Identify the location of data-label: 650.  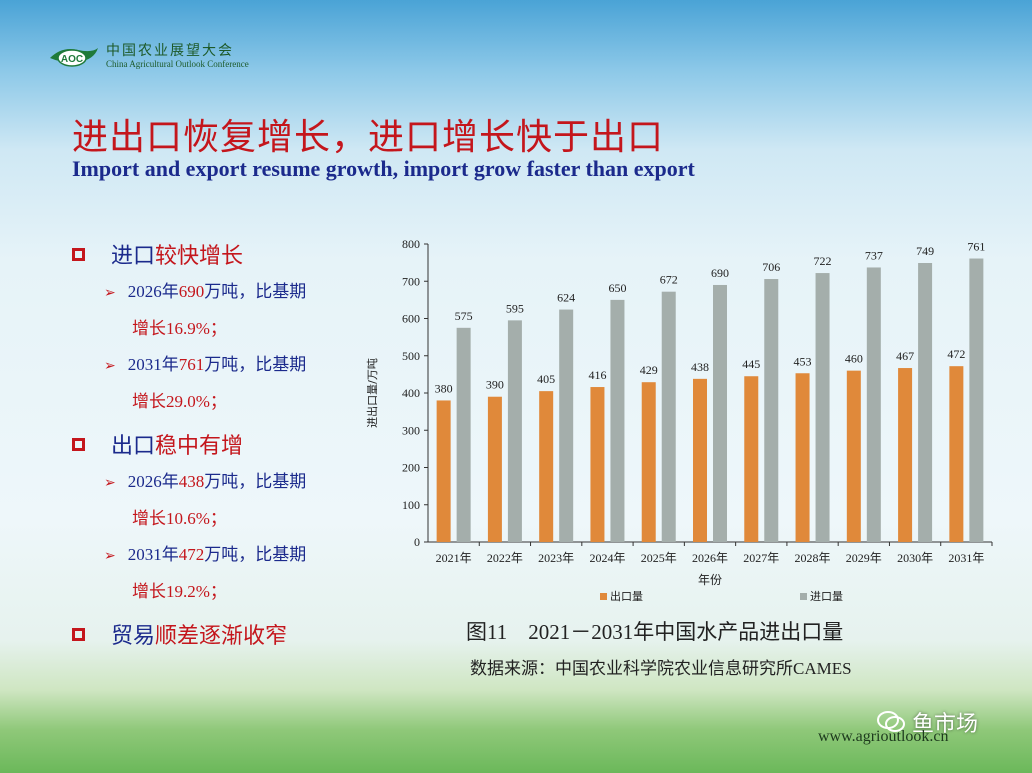
(617, 288).